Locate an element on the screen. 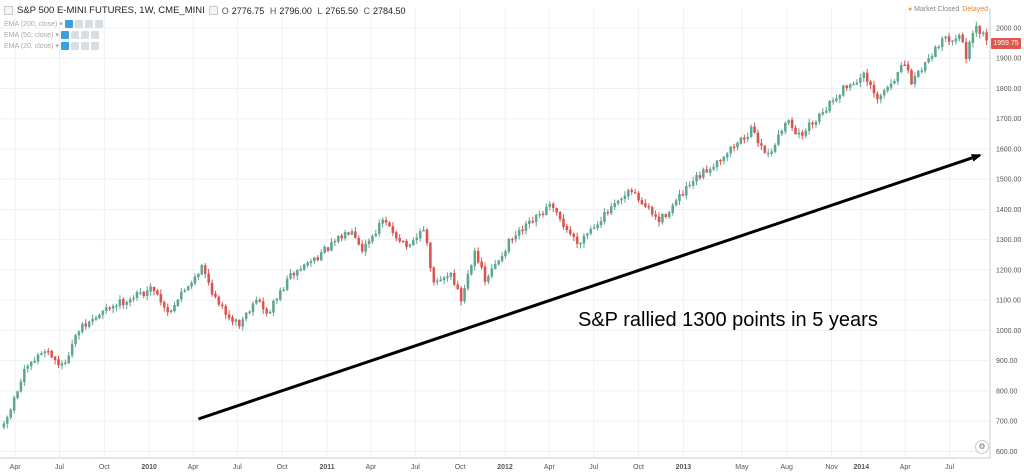 The height and width of the screenshot is (473, 1024). gear-icon: ⚙ is located at coordinates (982, 447).